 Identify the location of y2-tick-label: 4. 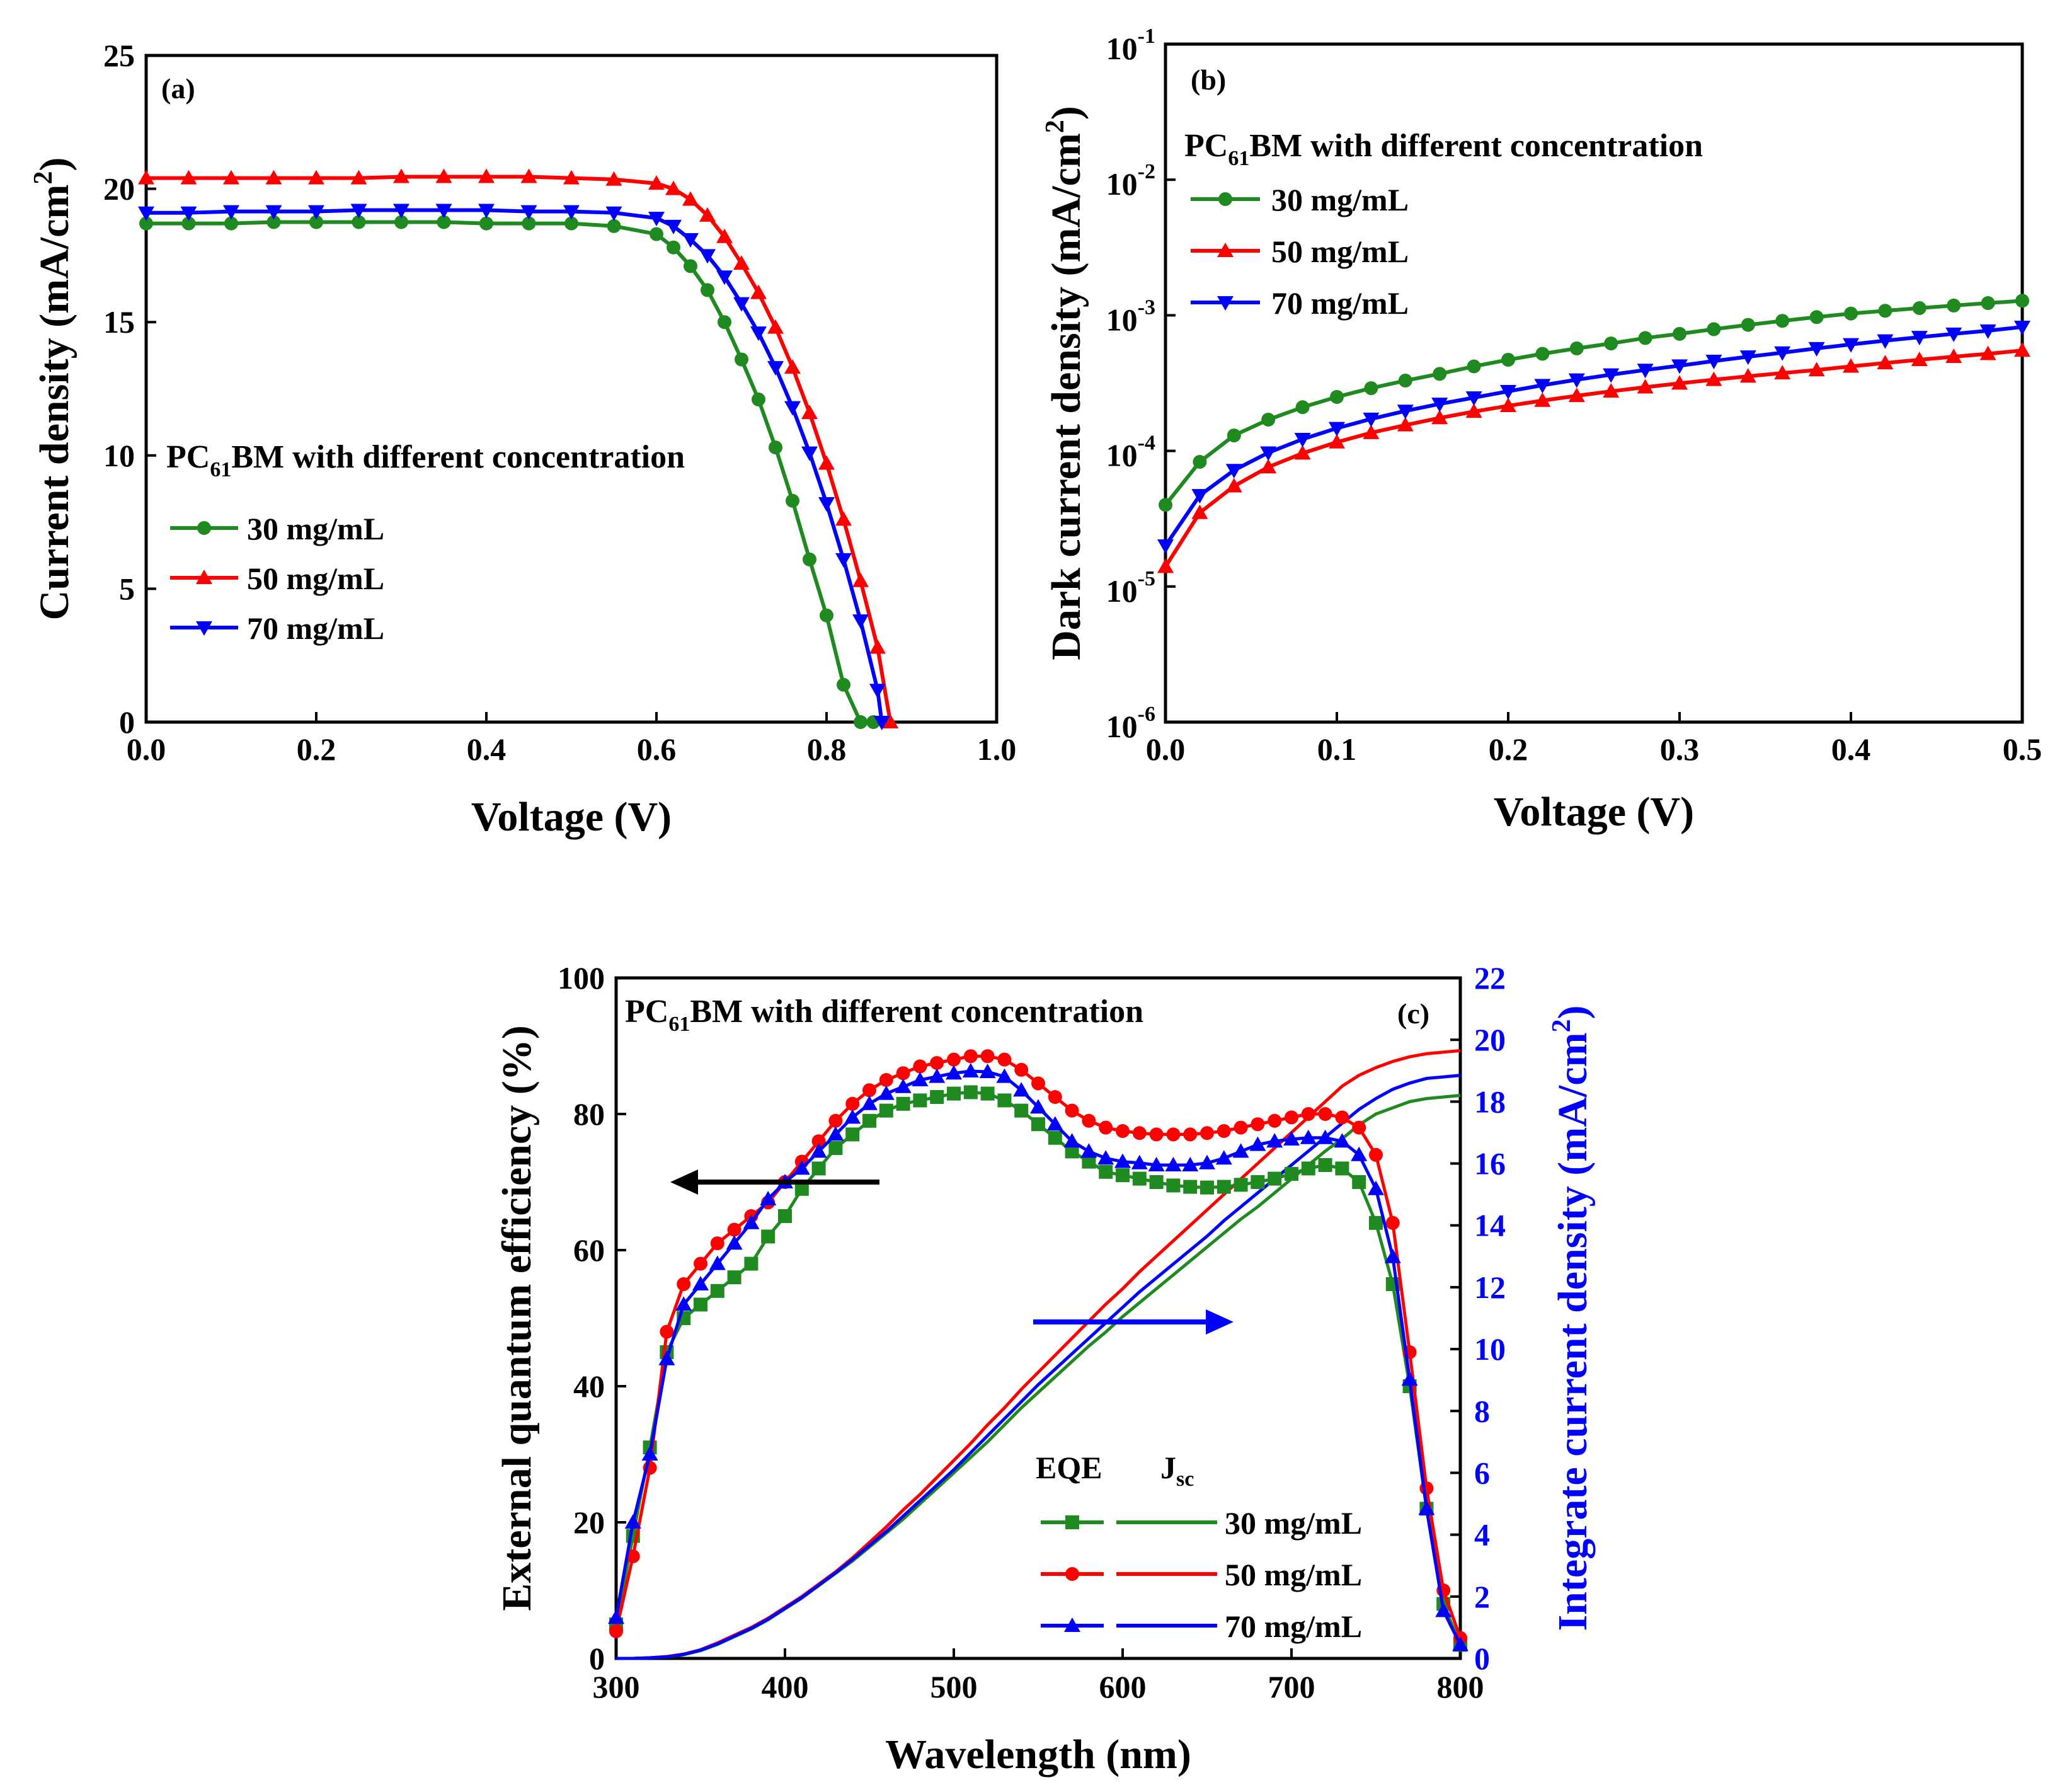
(1482, 1535).